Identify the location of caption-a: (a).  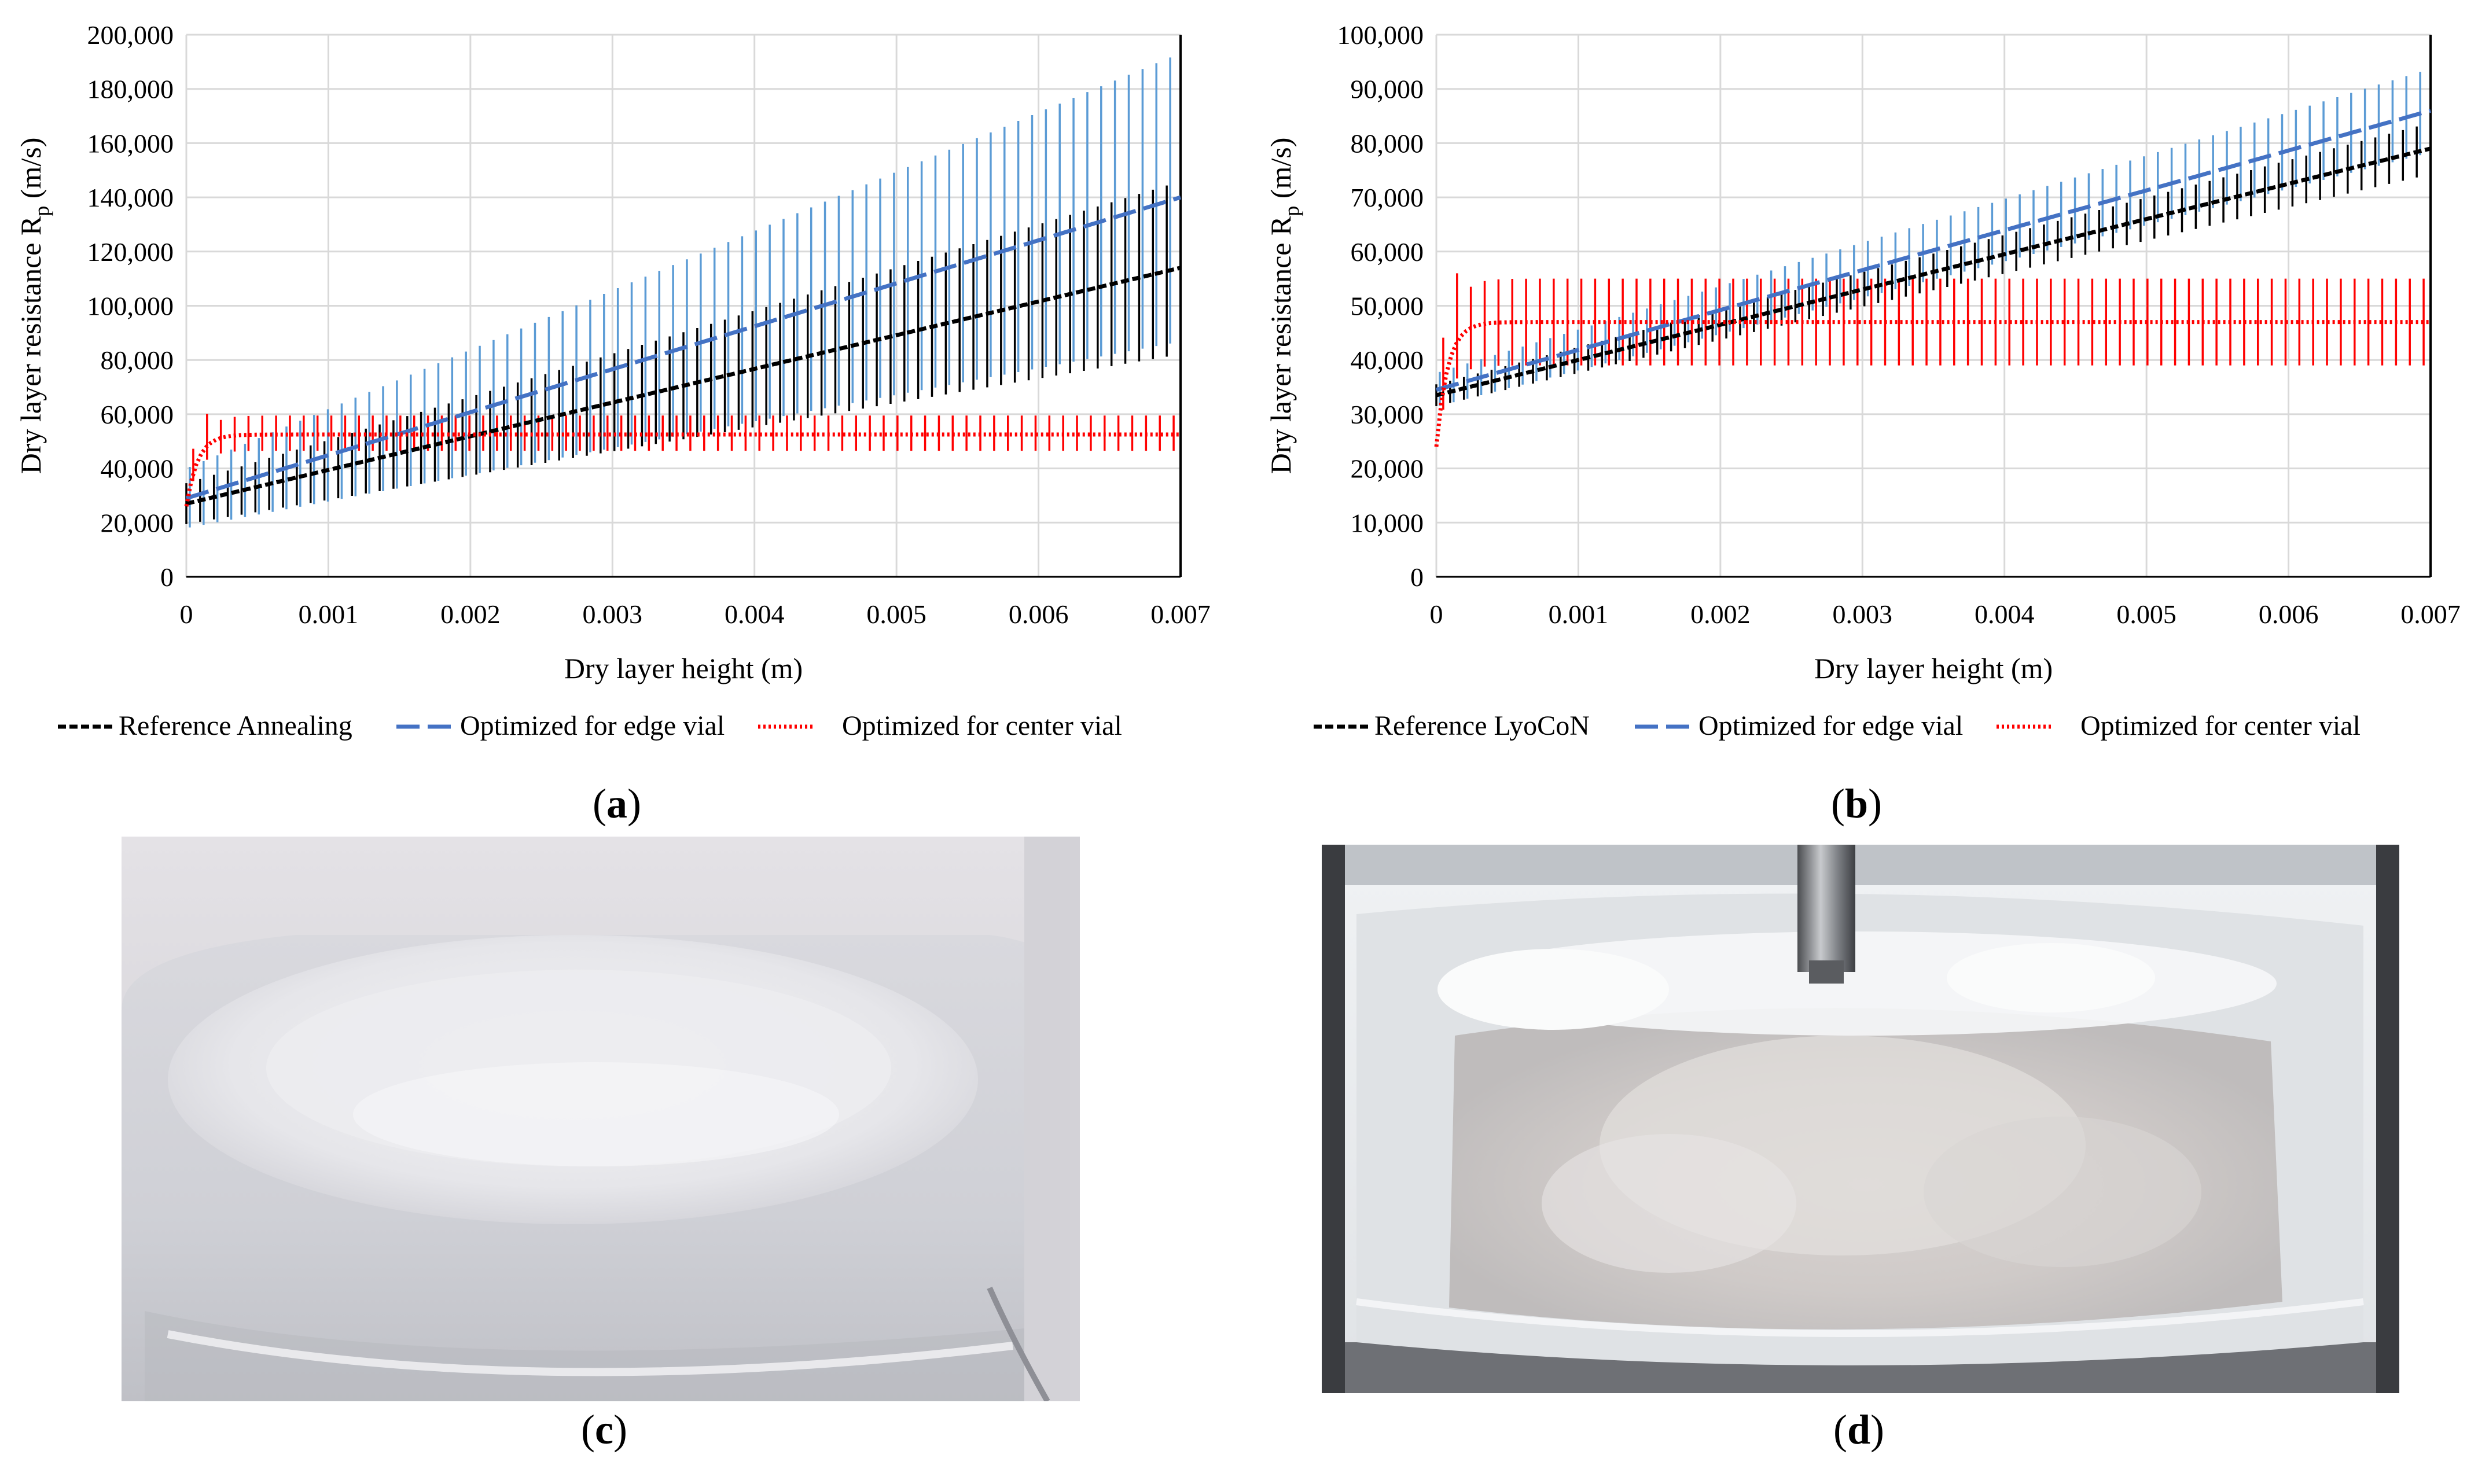
(617, 804).